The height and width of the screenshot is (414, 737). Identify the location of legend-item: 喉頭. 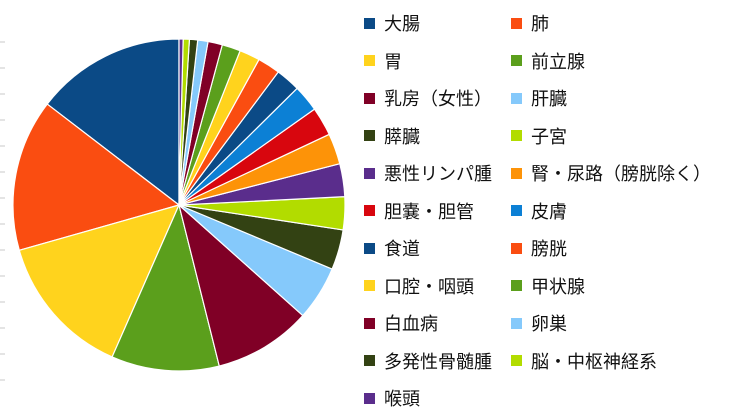
(479, 398).